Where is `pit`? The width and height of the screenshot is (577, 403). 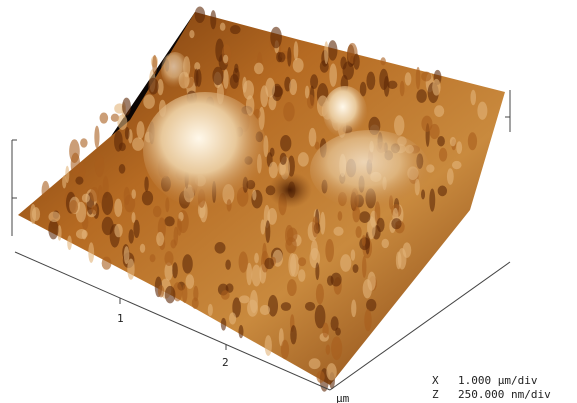
pit is located at coordinates (290, 190).